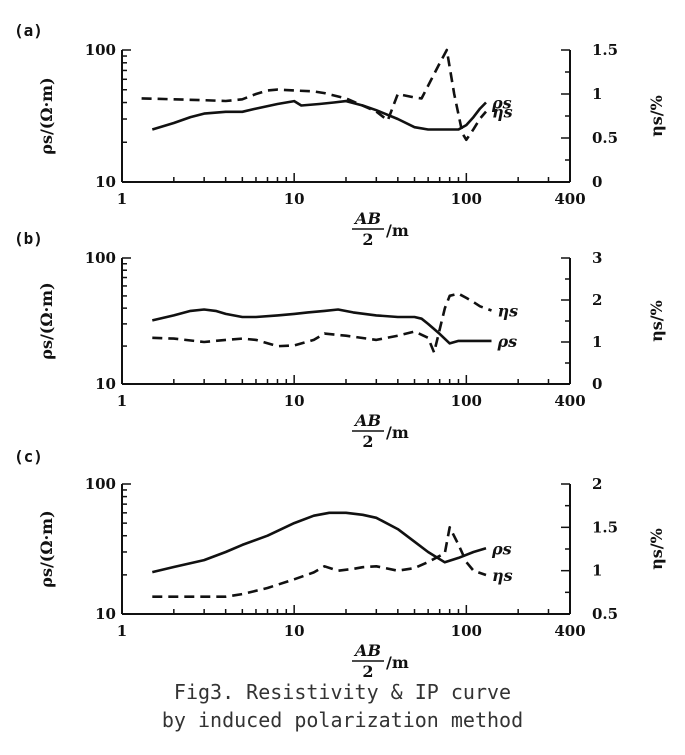 Image resolution: width=685 pixels, height=755 pixels. Describe the element at coordinates (342, 720) in the screenshot. I see `caption-line-2: by induced polarization method` at that location.